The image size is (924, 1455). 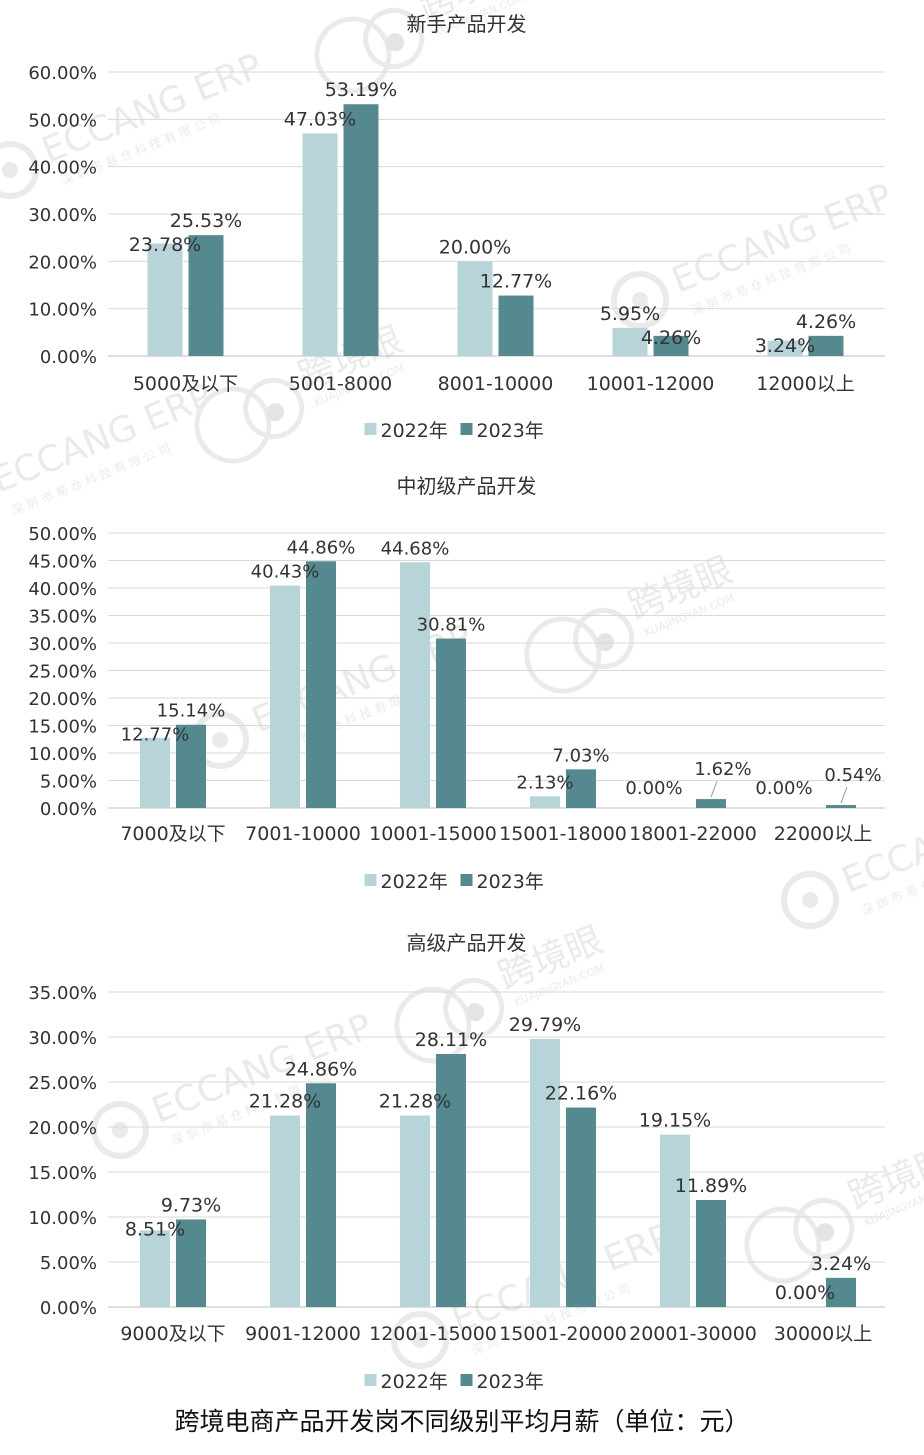 What do you see at coordinates (675, 1121) in the screenshot?
I see `data-label-2022: 19.15%` at bounding box center [675, 1121].